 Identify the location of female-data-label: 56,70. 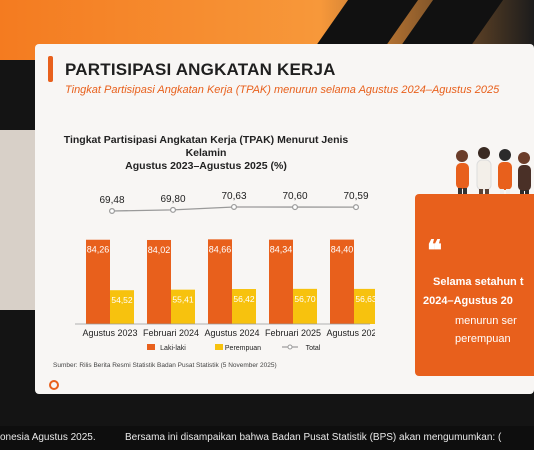
(305, 299).